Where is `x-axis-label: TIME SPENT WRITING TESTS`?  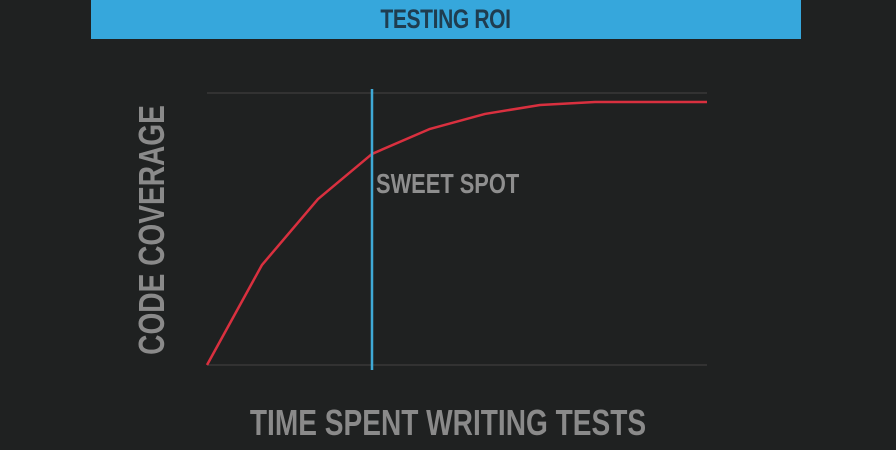
x-axis-label: TIME SPENT WRITING TESTS is located at coordinates (448, 422).